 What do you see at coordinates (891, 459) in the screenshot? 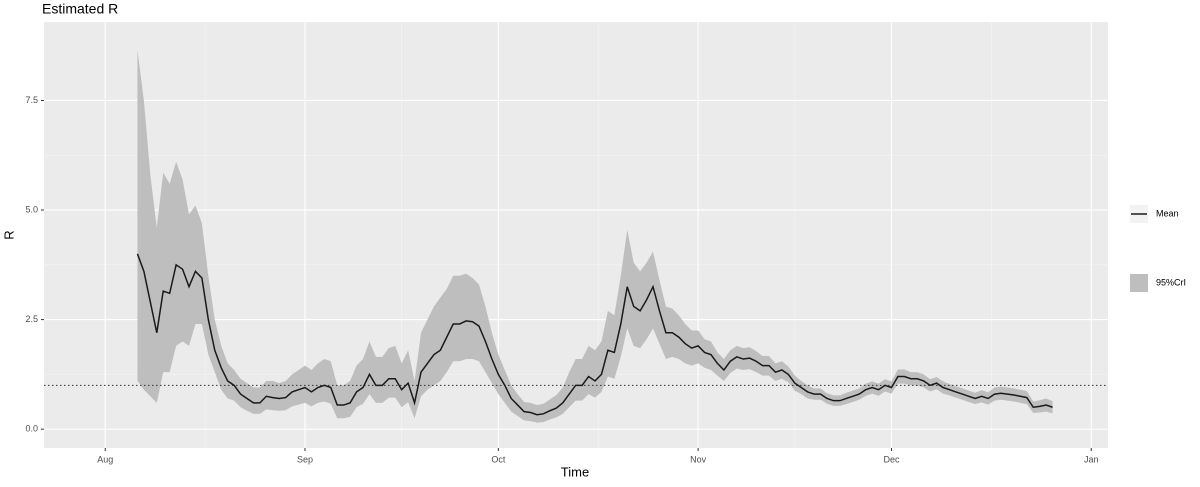
I see `x-tick-label: Dec` at bounding box center [891, 459].